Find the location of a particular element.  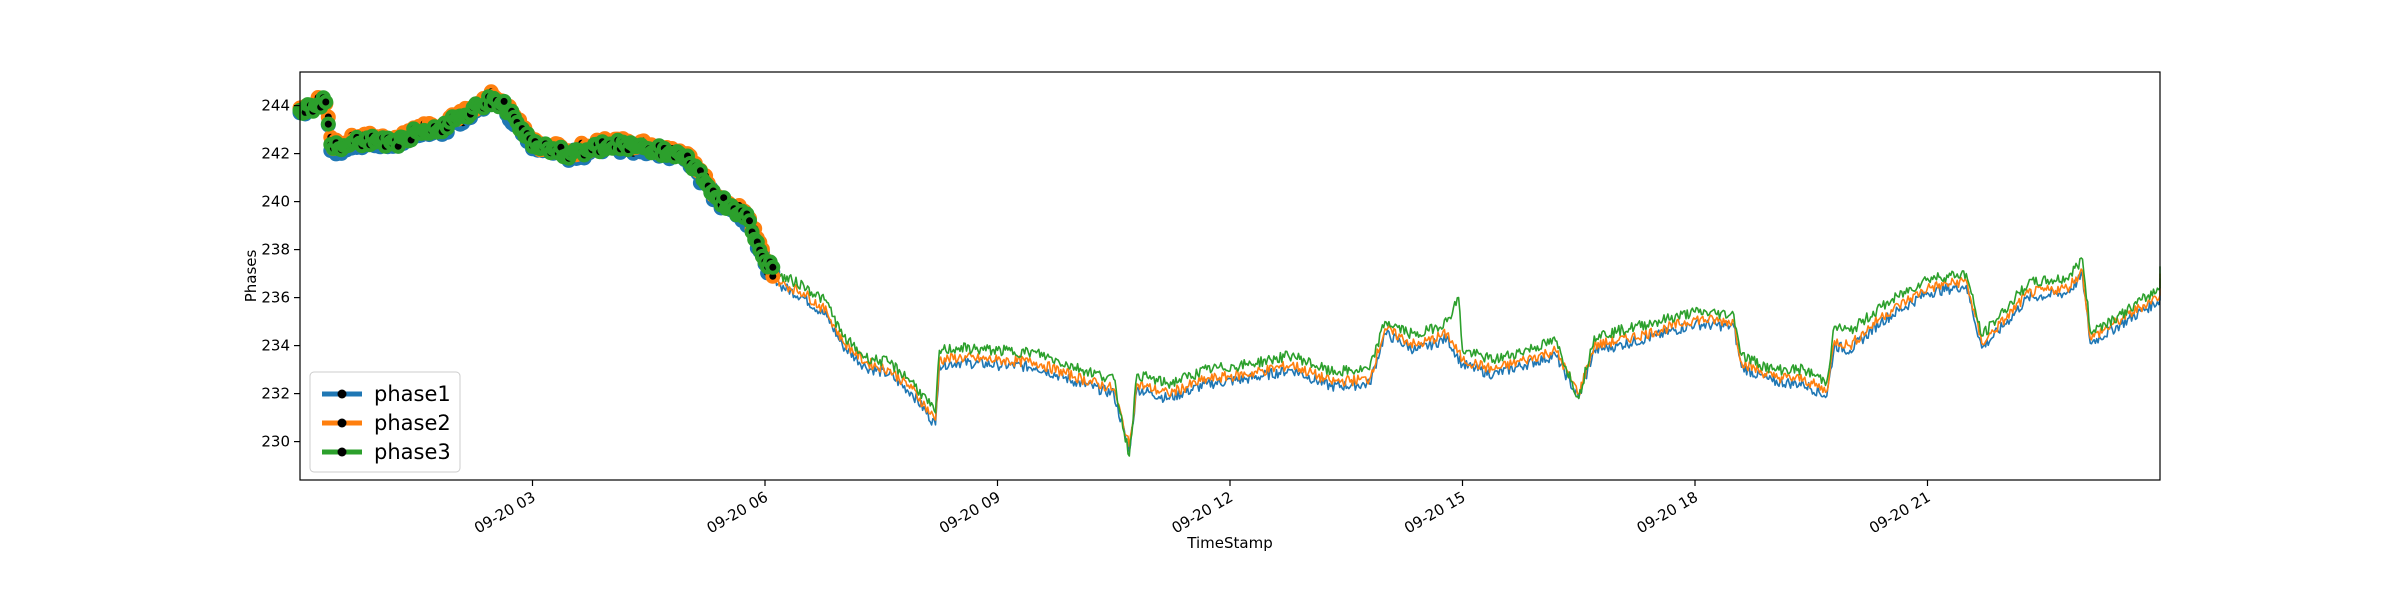

y-tick-label: 242 is located at coordinates (275, 154).